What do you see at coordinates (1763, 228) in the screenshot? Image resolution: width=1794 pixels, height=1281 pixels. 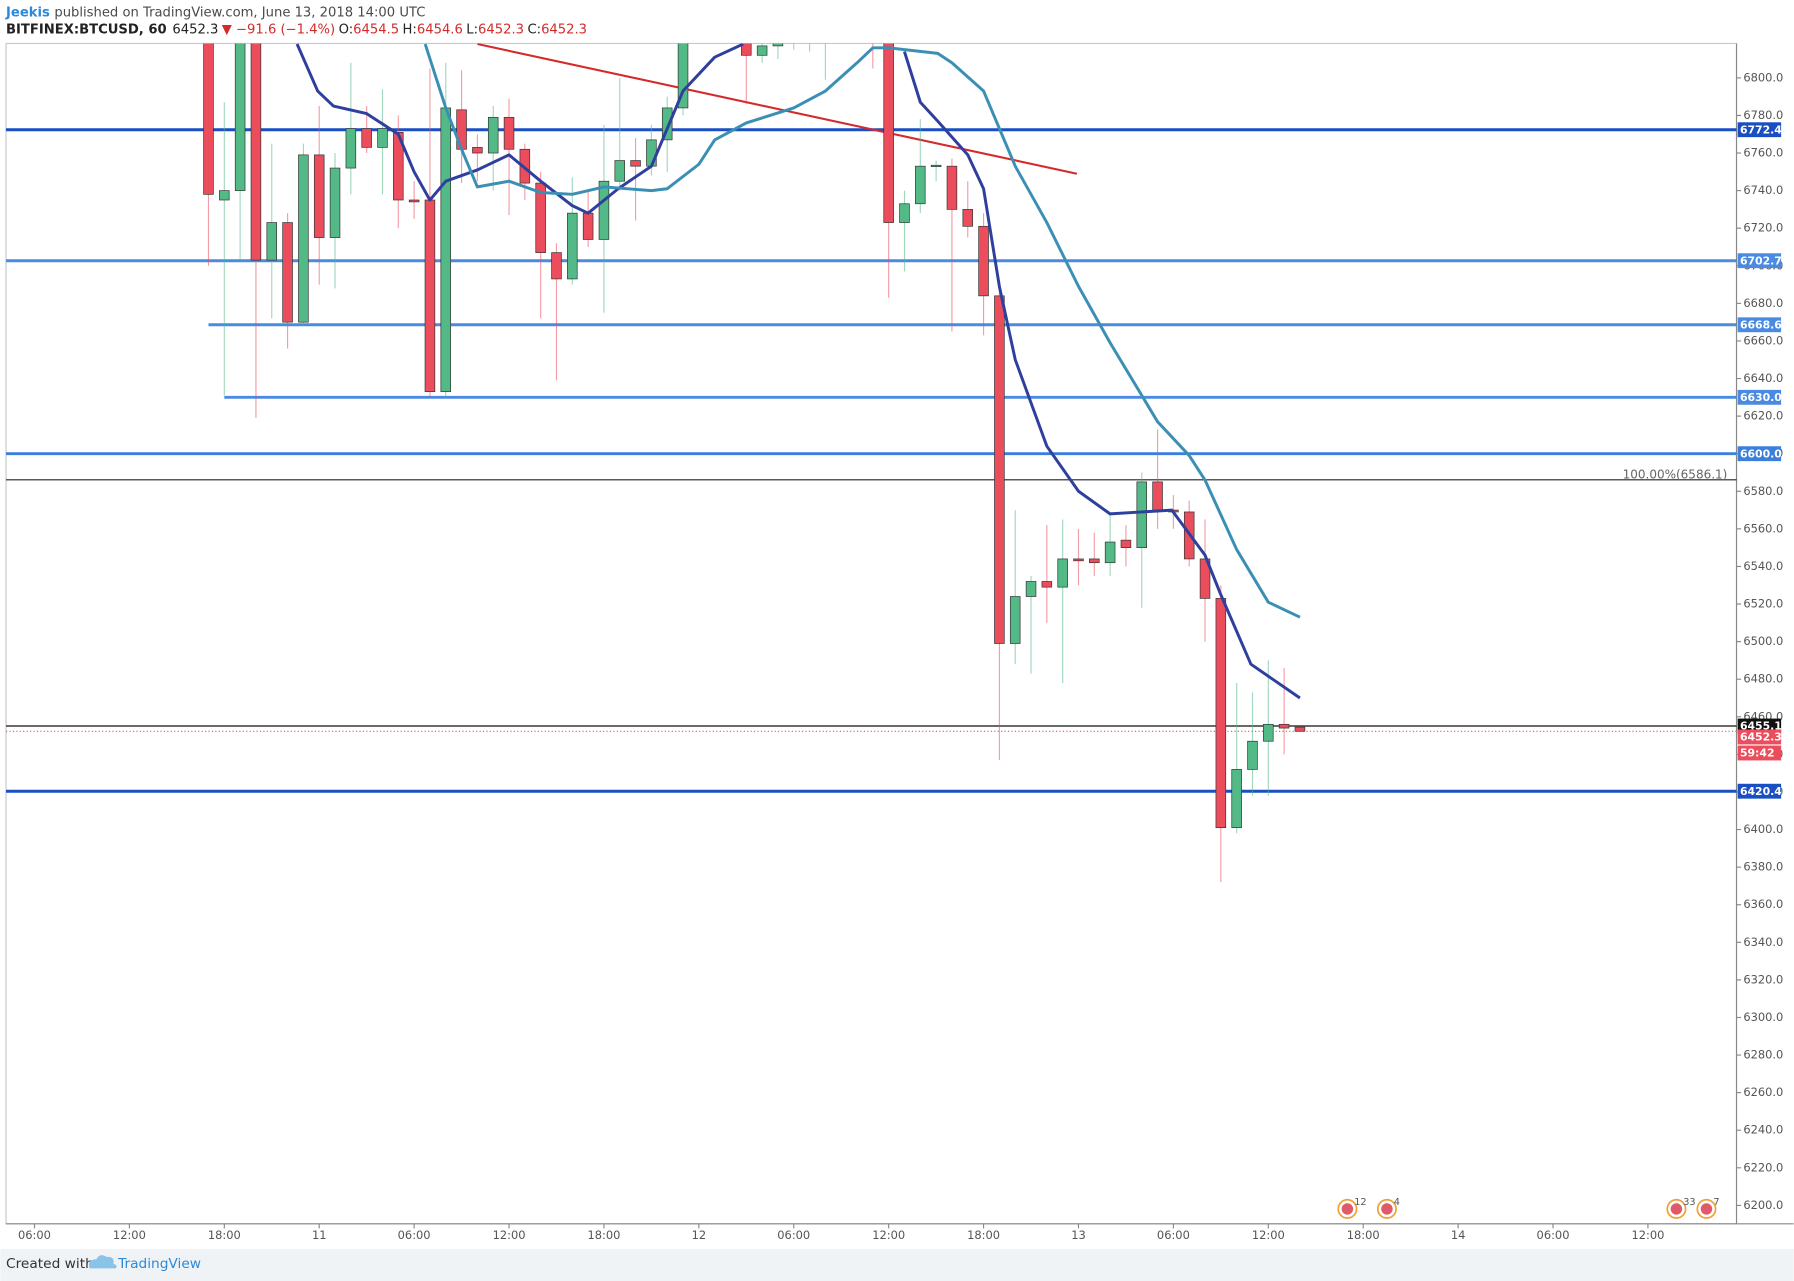 I see `y-tick-label: 6720.0` at bounding box center [1763, 228].